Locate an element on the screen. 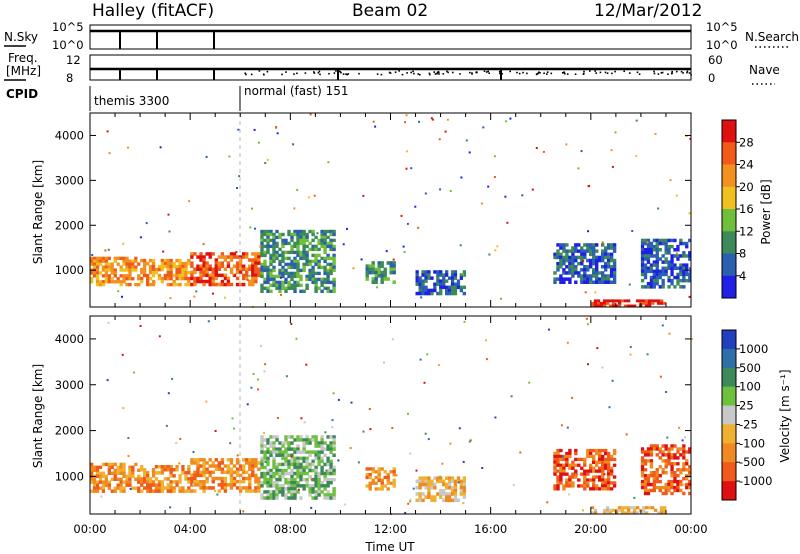 The width and height of the screenshot is (800, 554). nsky-label: N.Sky is located at coordinates (21, 37).